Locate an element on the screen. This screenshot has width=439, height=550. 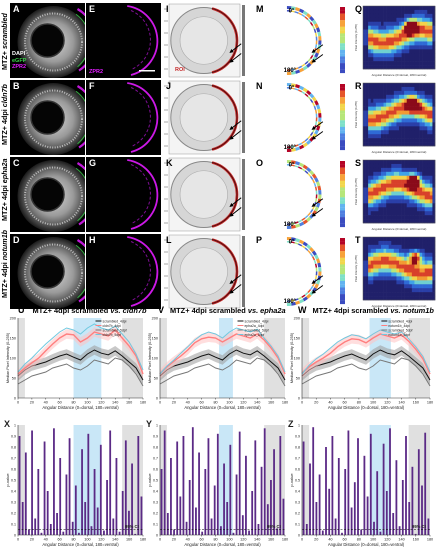
grey-band is located at coordinates (21, 480).